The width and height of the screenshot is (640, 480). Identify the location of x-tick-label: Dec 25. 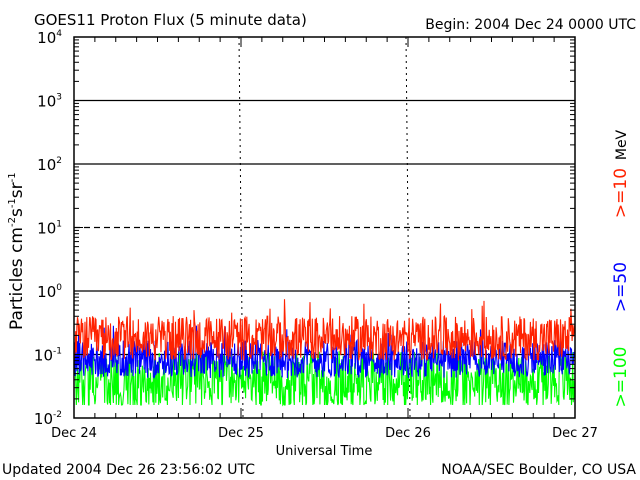
(241, 433).